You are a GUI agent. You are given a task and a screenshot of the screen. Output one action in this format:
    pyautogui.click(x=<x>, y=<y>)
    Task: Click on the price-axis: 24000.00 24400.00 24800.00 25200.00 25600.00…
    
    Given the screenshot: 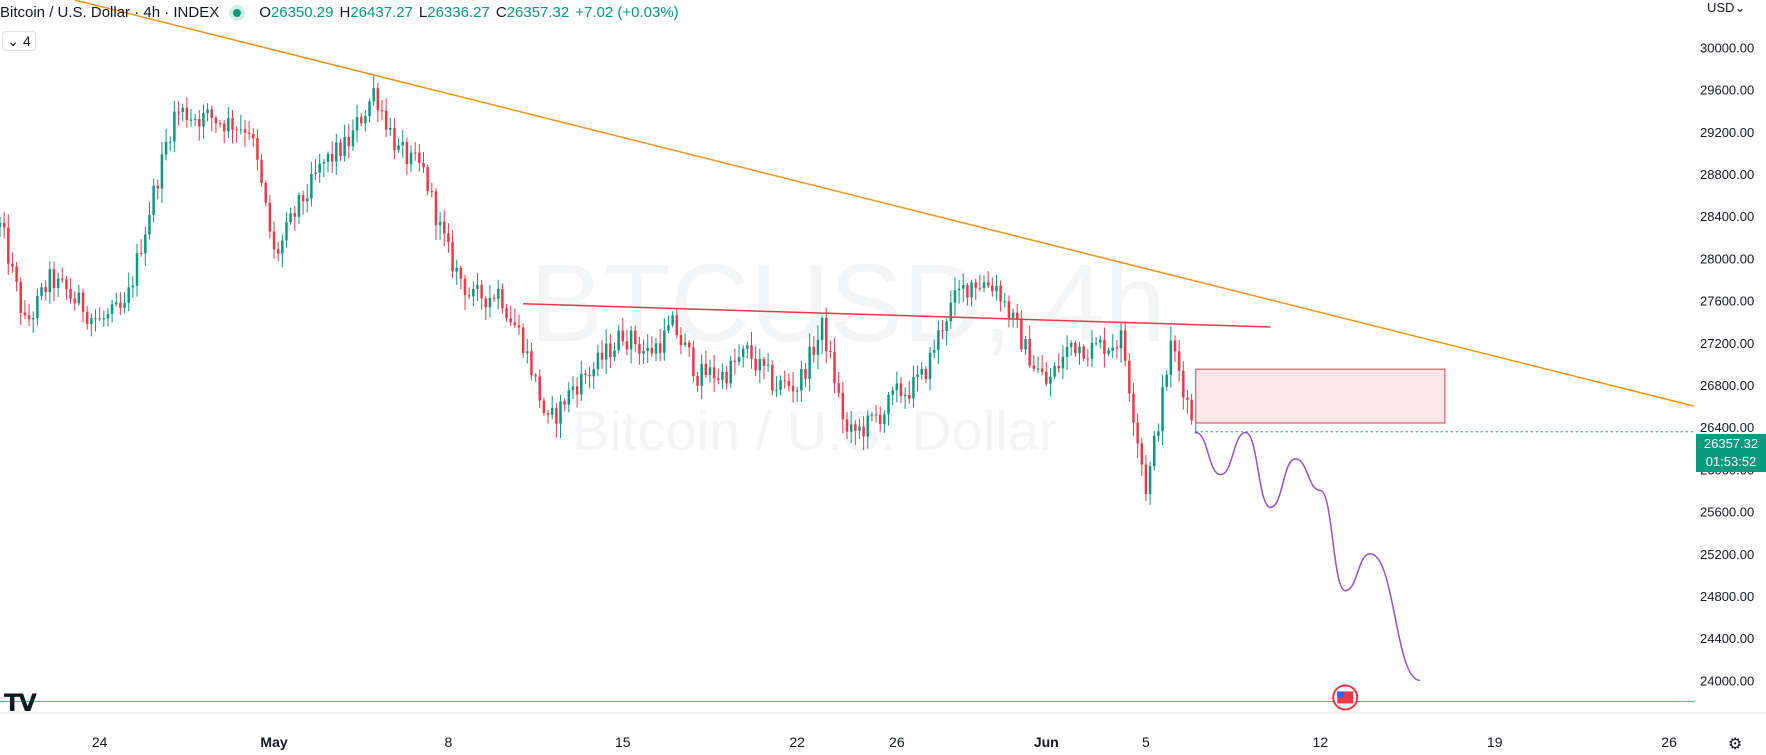 What is the action you would take?
    pyautogui.click(x=1730, y=377)
    